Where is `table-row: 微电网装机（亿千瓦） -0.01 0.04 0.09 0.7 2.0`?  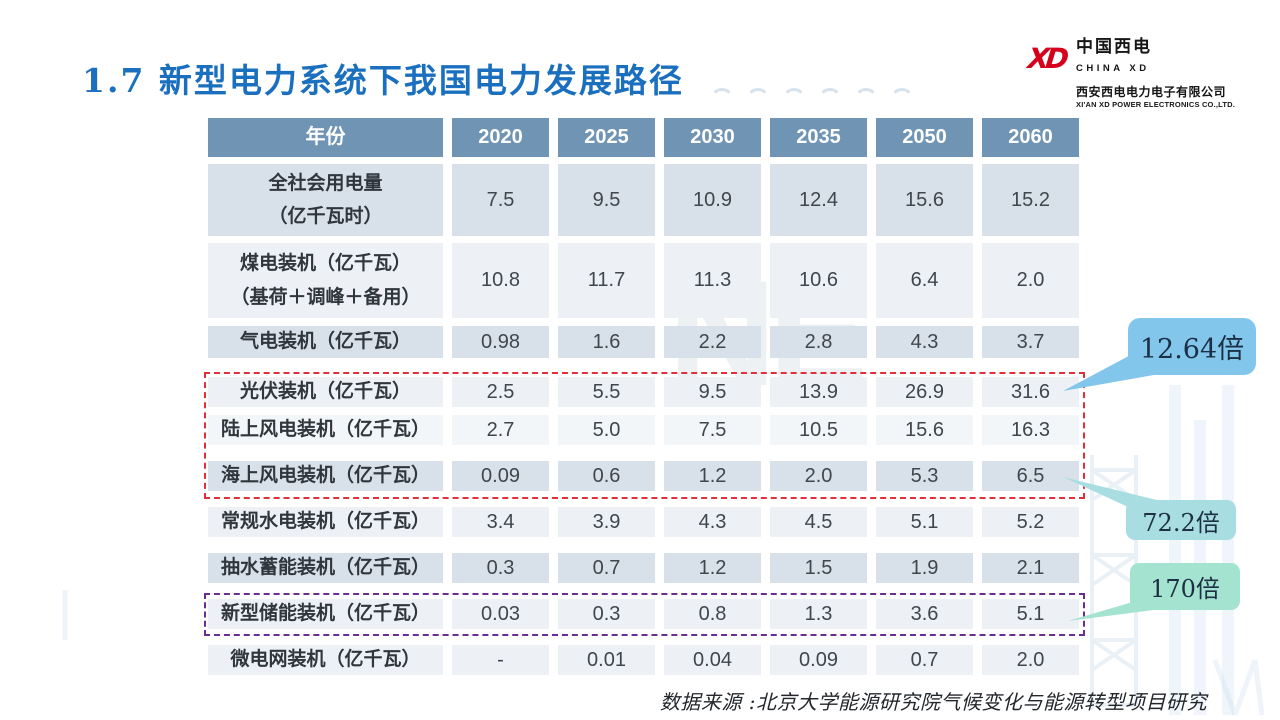 table-row: 微电网装机（亿千瓦） -0.01 0.04 0.09 0.7 2.0 is located at coordinates (643, 660).